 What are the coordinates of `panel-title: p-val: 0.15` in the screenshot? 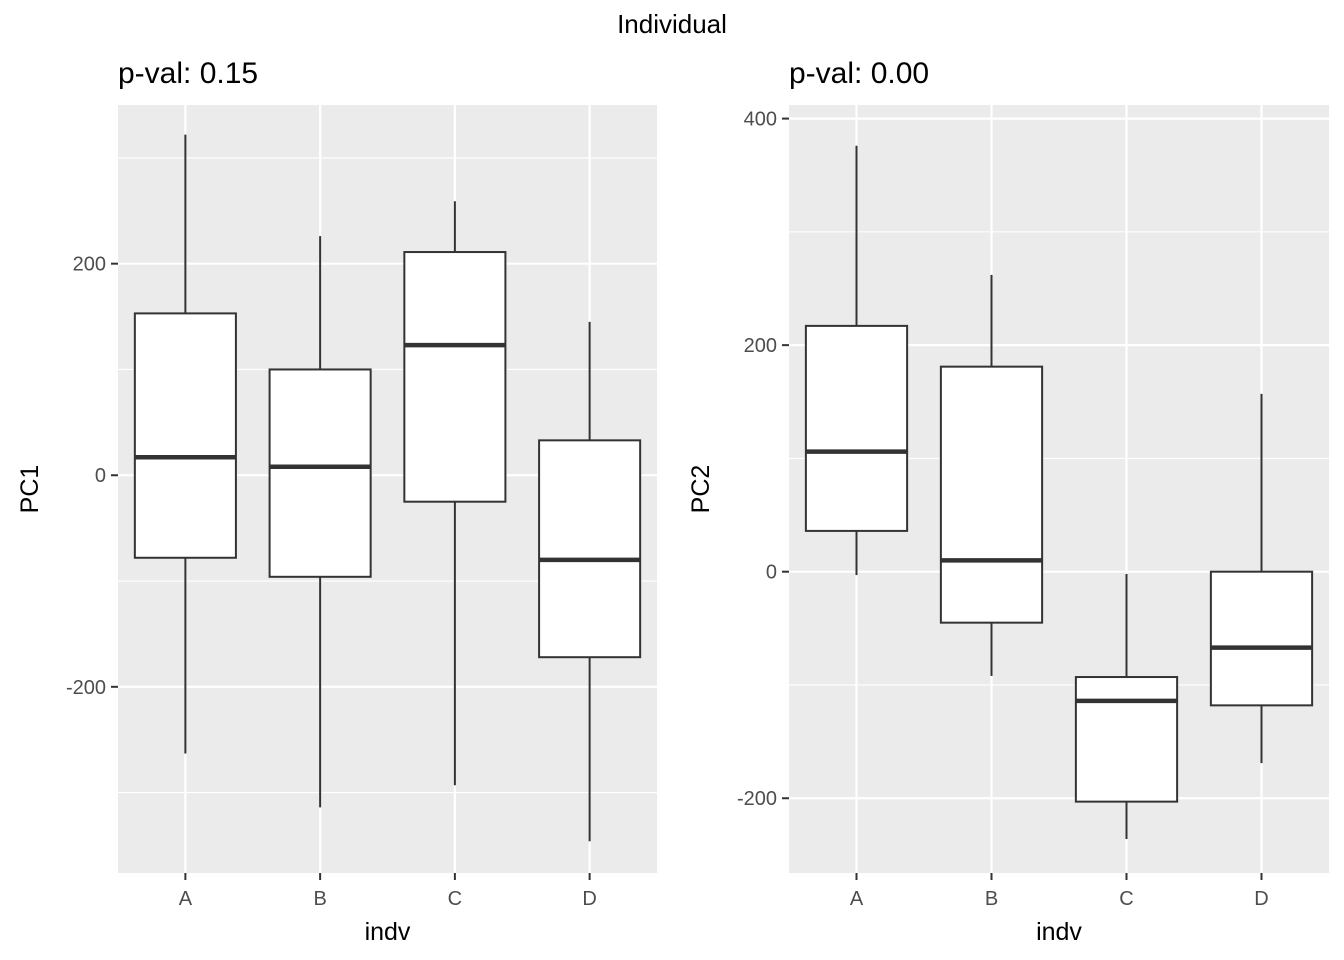 It's located at (188, 73).